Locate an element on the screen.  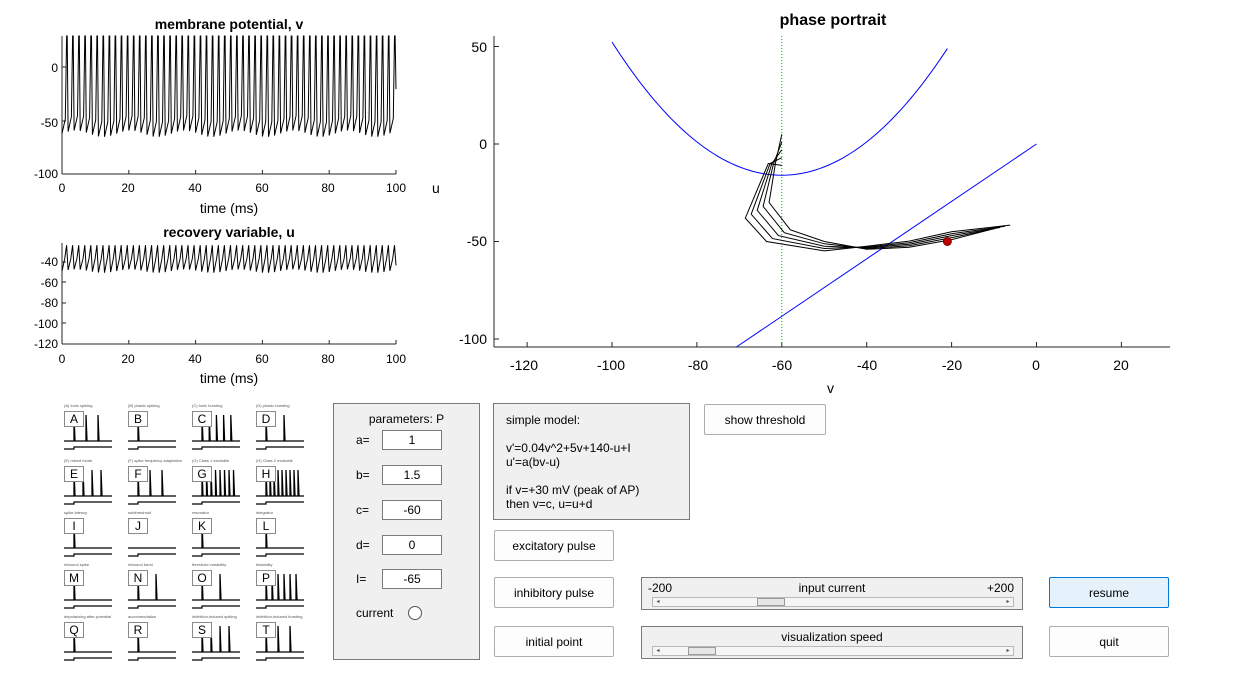
neuron-type-thumbnail-k: resonator K is located at coordinates (216, 536).